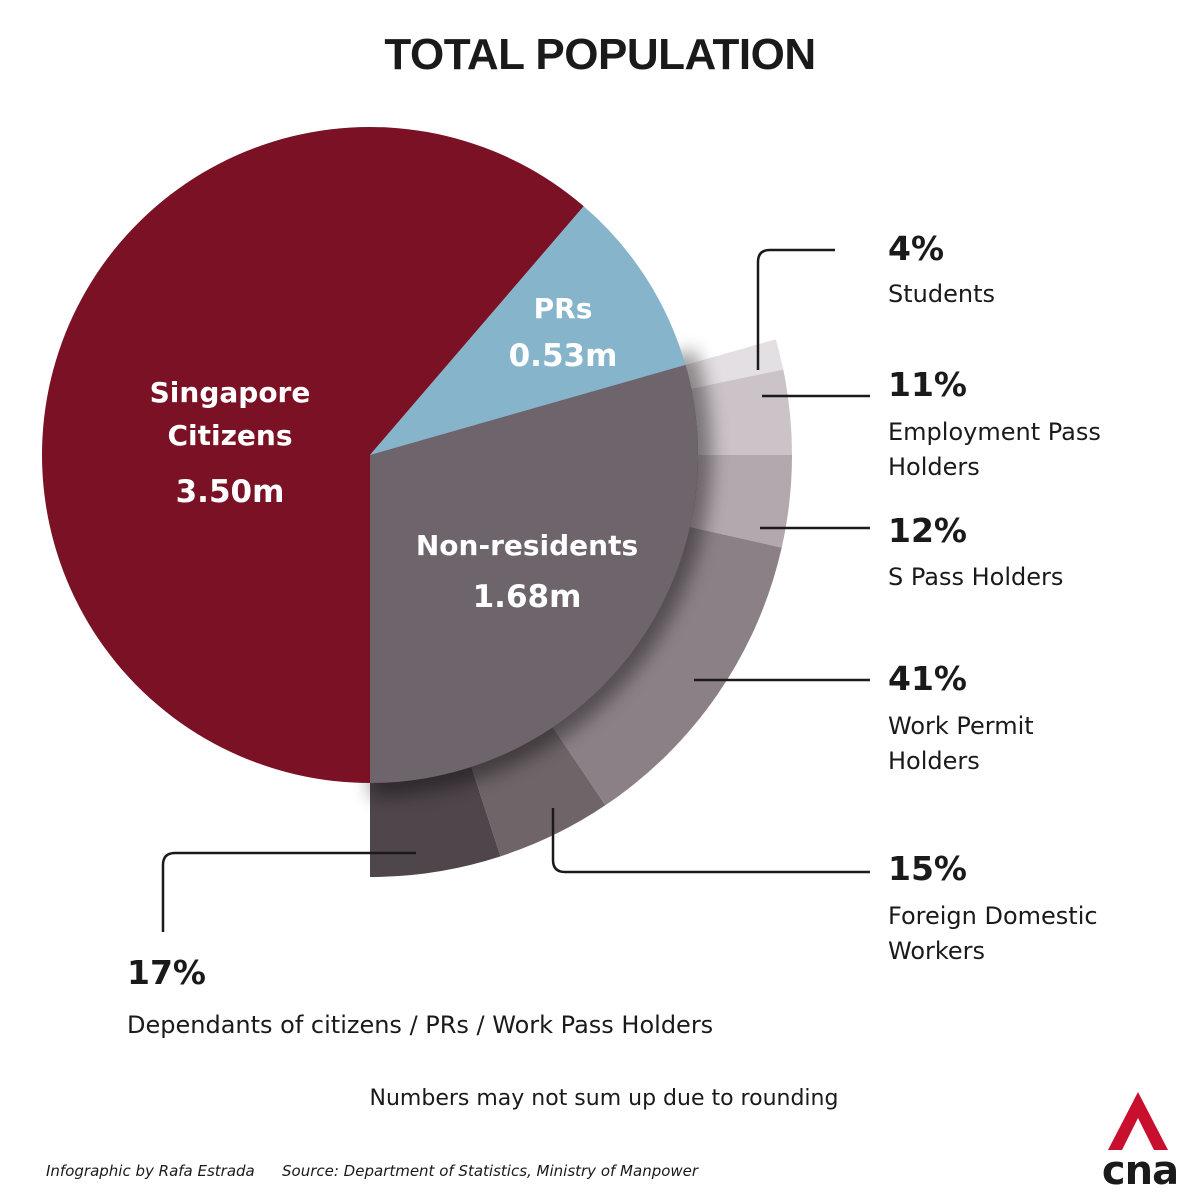 This screenshot has width=1200, height=1200. I want to click on callout-label-foreign-domestic-workers: Foreign Domestic, so click(993, 916).